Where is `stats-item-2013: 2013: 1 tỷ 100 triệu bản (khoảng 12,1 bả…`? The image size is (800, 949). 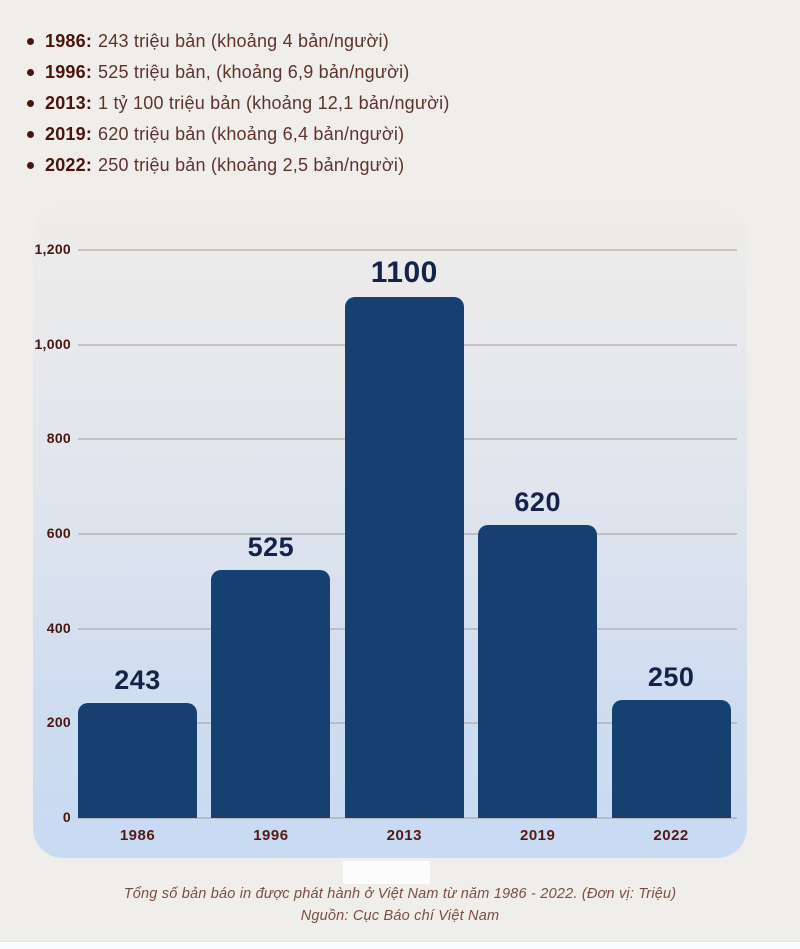 stats-item-2013: 2013: 1 tỷ 100 triệu bản (khoảng 12,1 bả… is located at coordinates (238, 103).